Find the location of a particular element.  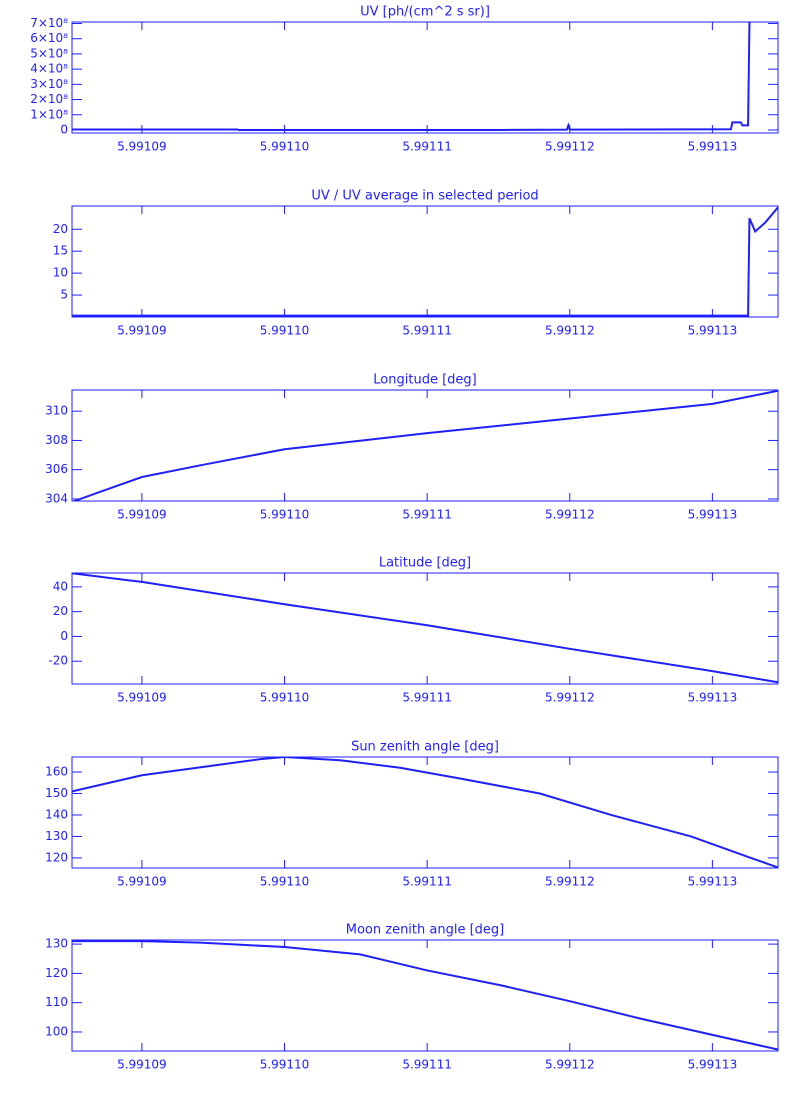

chart-title: Longitude [deg] is located at coordinates (424, 380).